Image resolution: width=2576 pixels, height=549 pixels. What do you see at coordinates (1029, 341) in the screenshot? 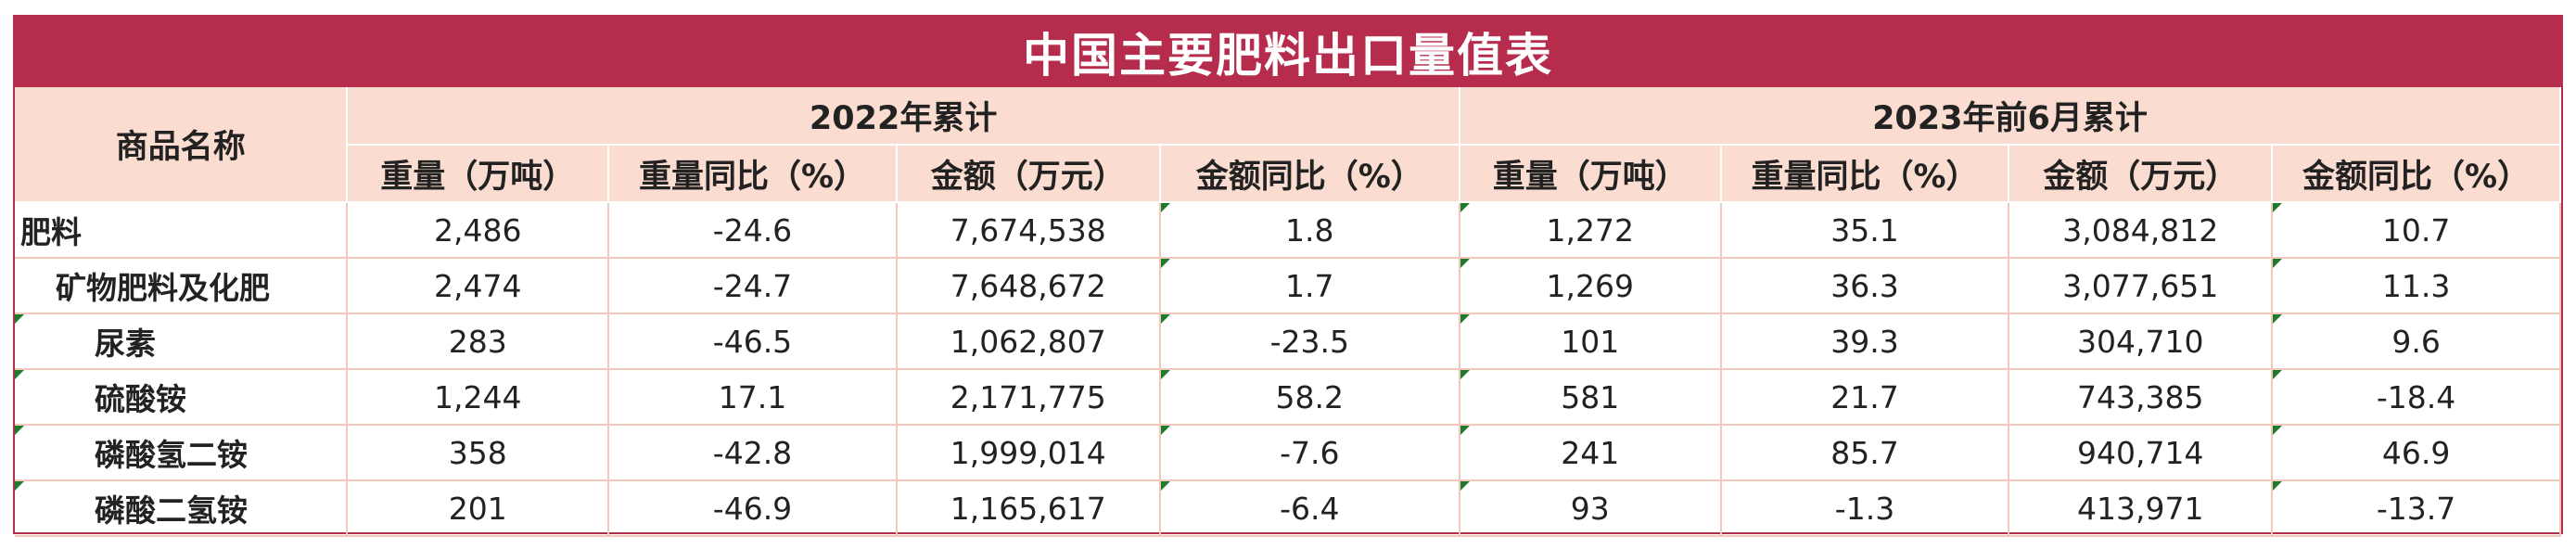
I see `data-cell: 1,062,807` at bounding box center [1029, 341].